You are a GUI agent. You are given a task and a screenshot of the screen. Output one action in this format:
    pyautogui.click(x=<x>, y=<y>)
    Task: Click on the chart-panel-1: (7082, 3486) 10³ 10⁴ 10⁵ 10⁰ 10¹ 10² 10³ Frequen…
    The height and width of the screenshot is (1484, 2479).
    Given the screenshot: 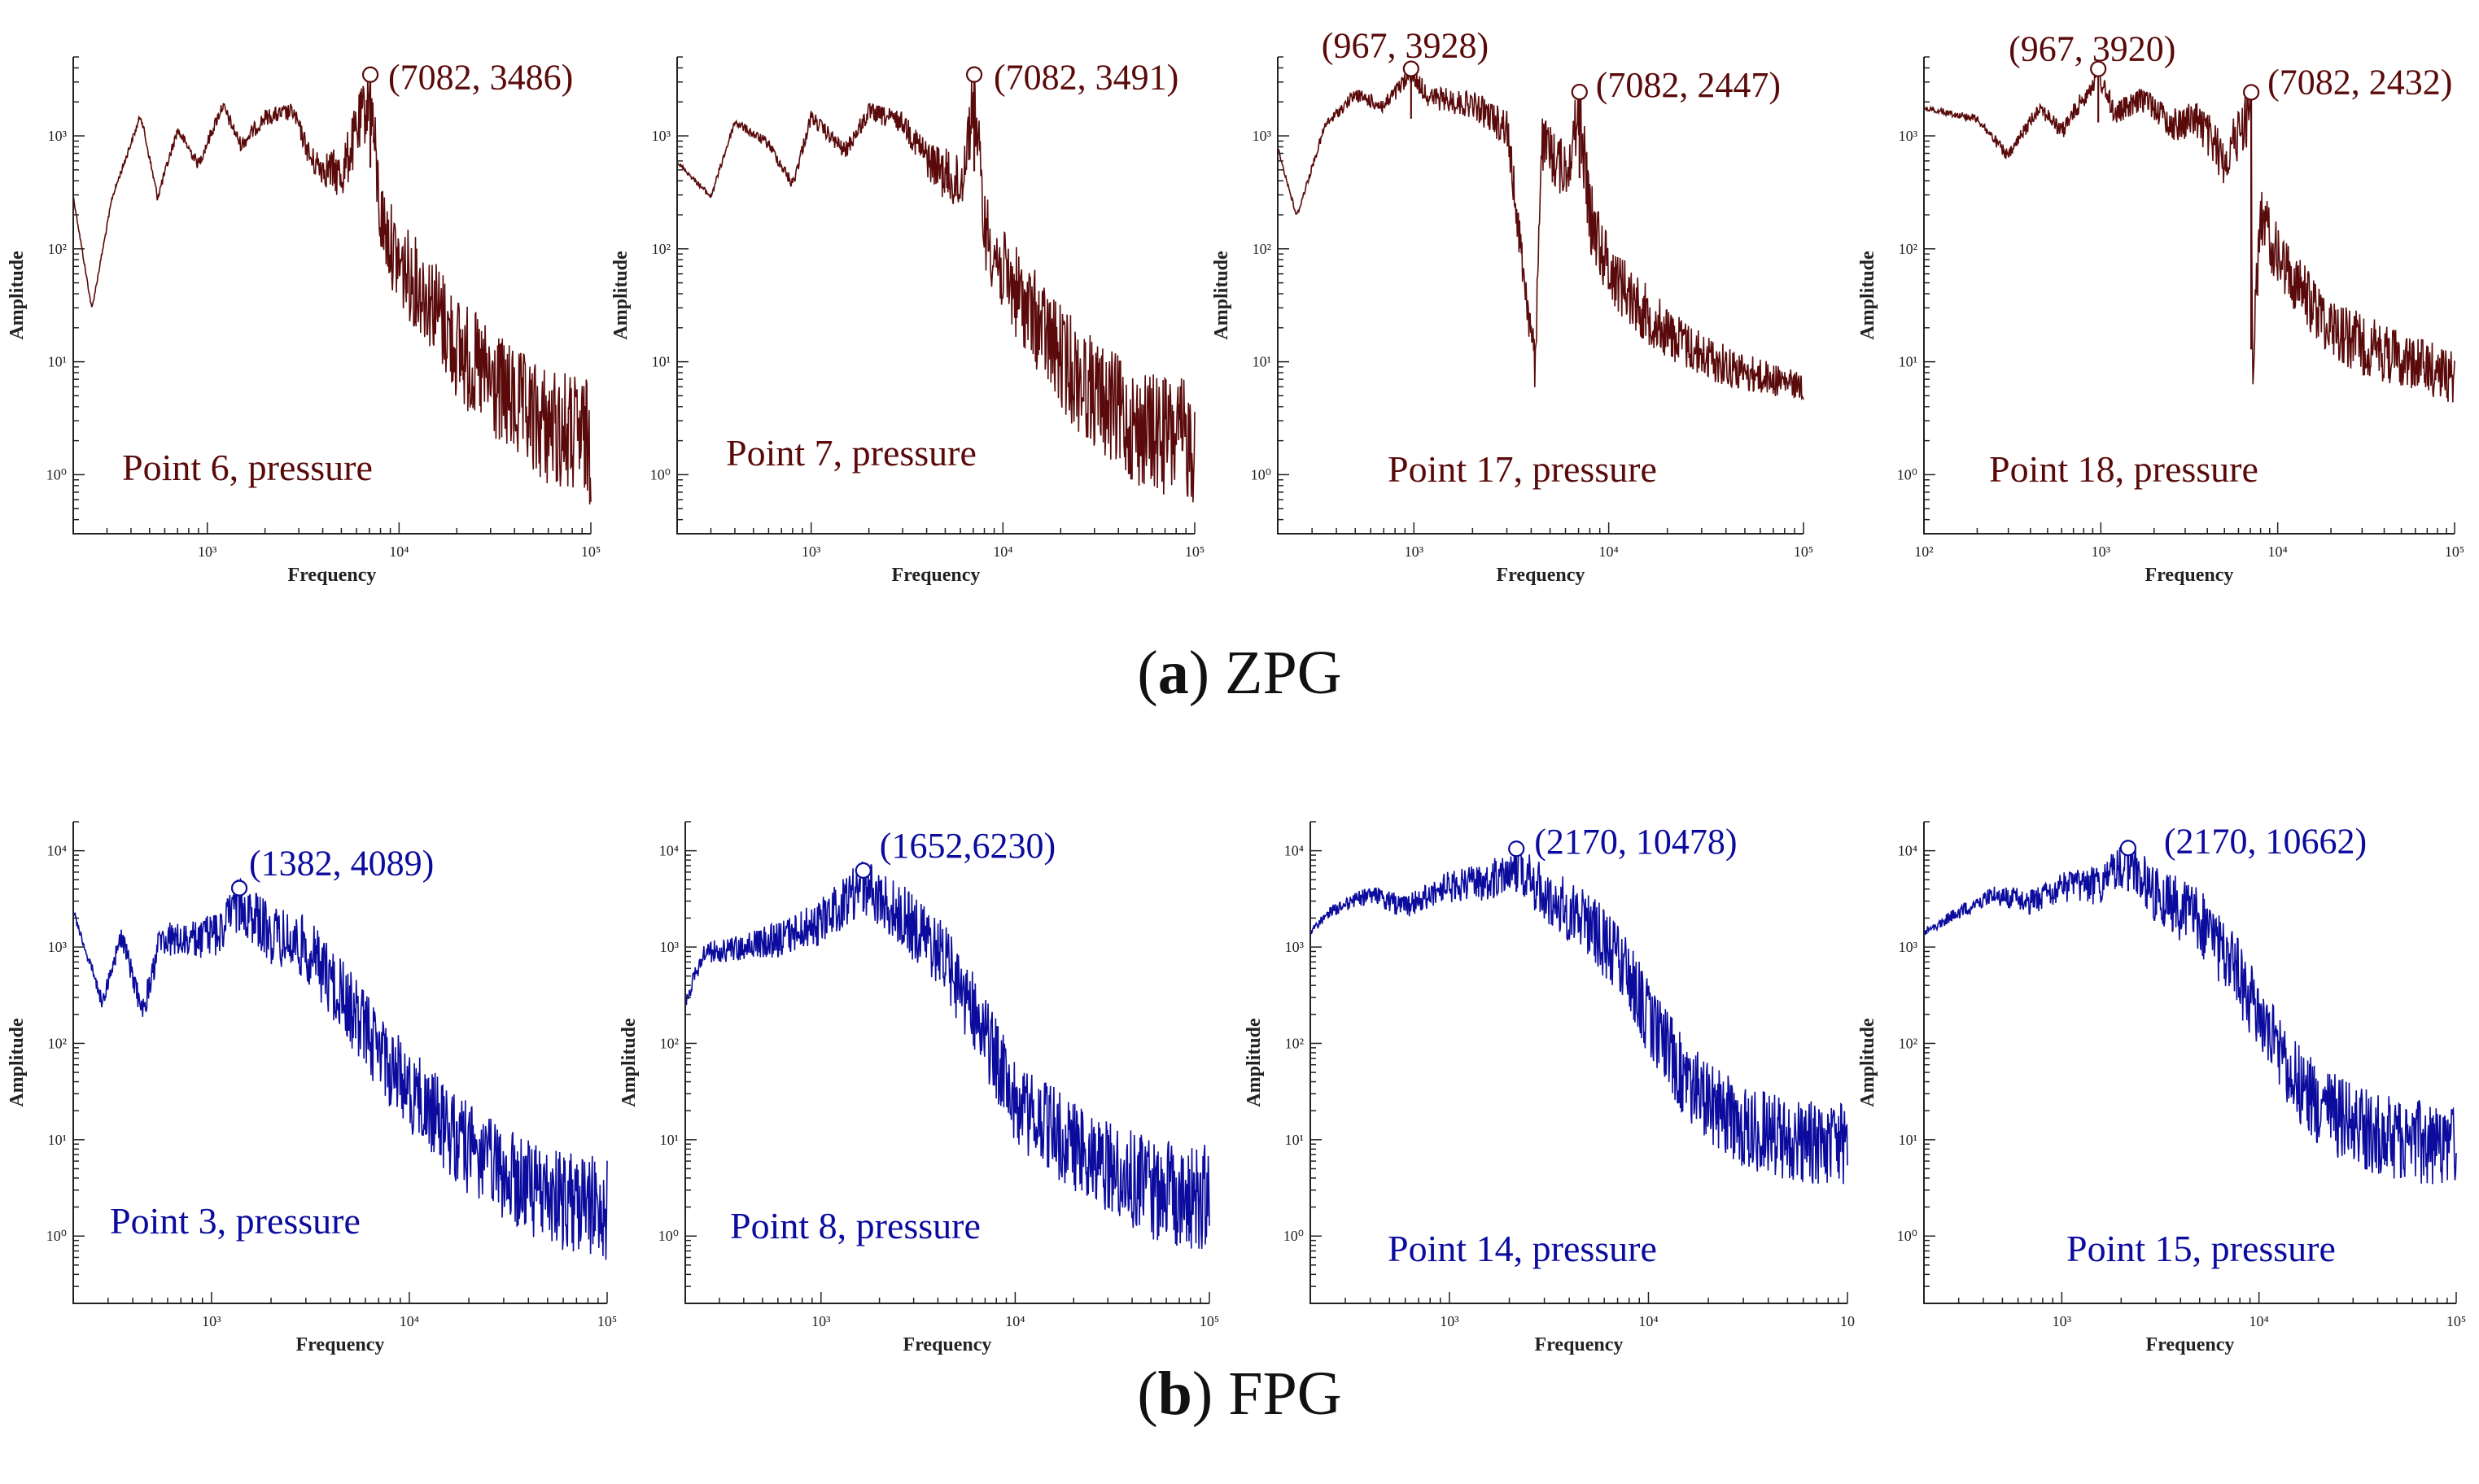 What is the action you would take?
    pyautogui.click(x=304, y=321)
    